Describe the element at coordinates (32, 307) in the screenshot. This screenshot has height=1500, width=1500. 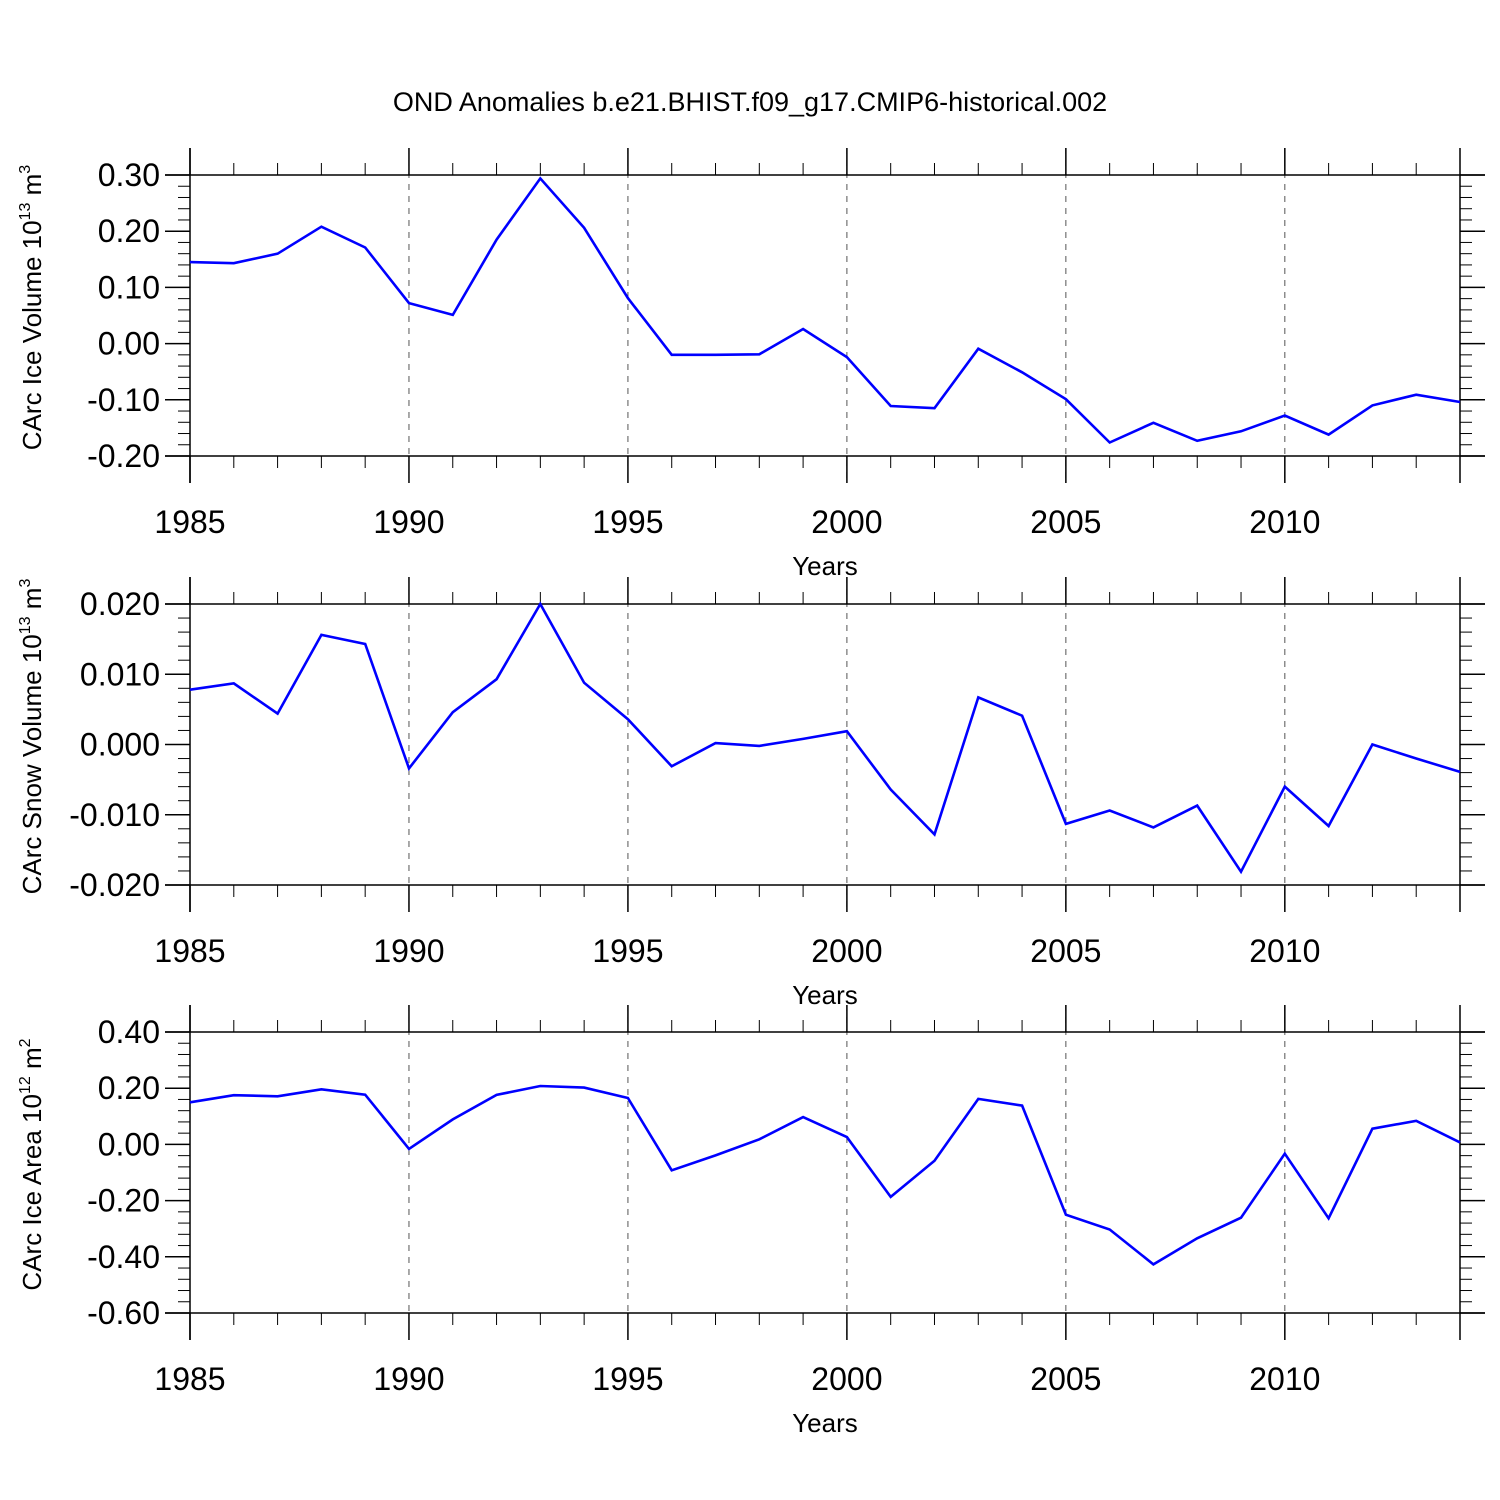
I see `y-axis-title: CArc Ice Volume 1013 m3` at that location.